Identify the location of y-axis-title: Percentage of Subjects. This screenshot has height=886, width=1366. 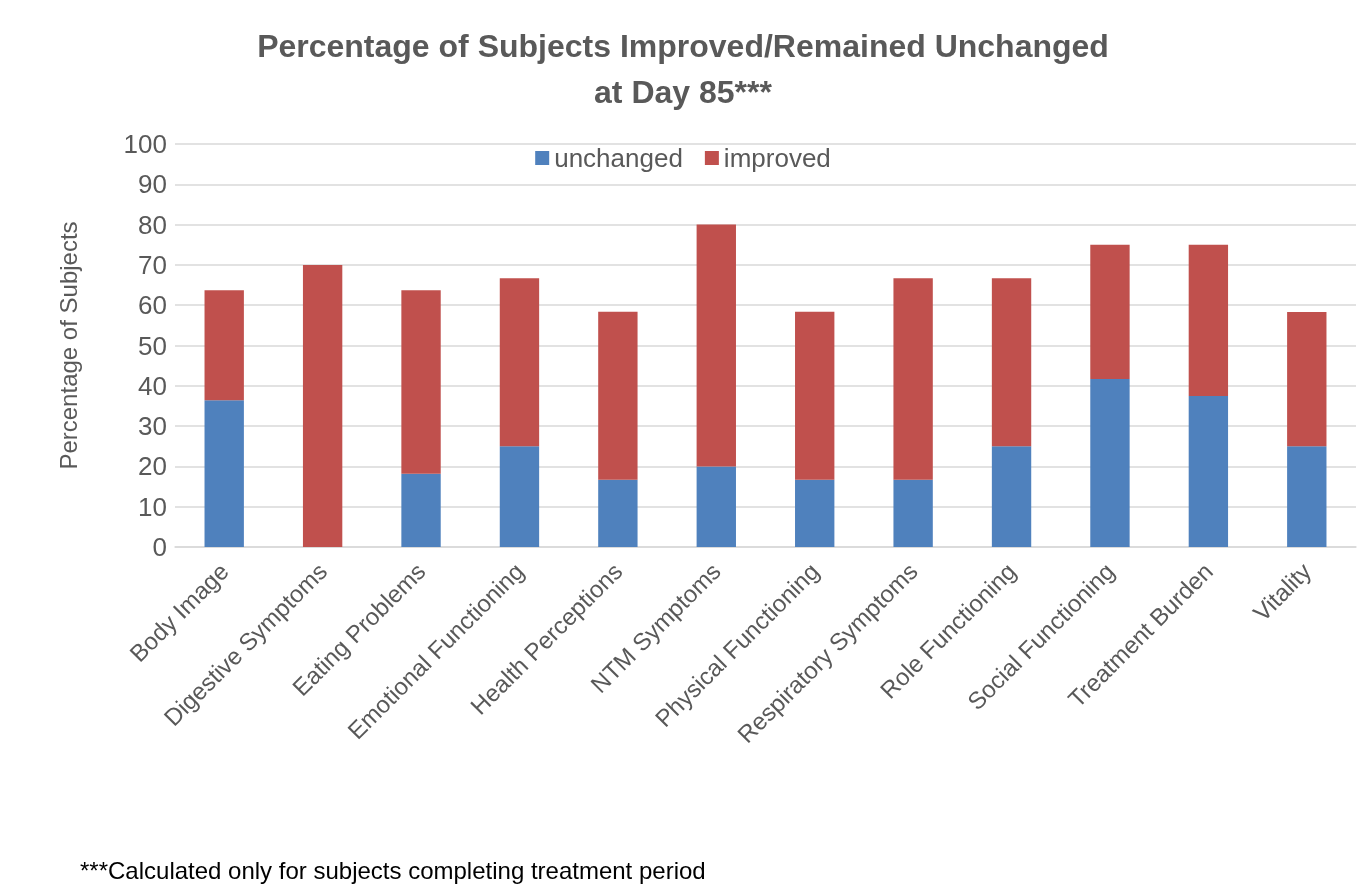
(68, 345).